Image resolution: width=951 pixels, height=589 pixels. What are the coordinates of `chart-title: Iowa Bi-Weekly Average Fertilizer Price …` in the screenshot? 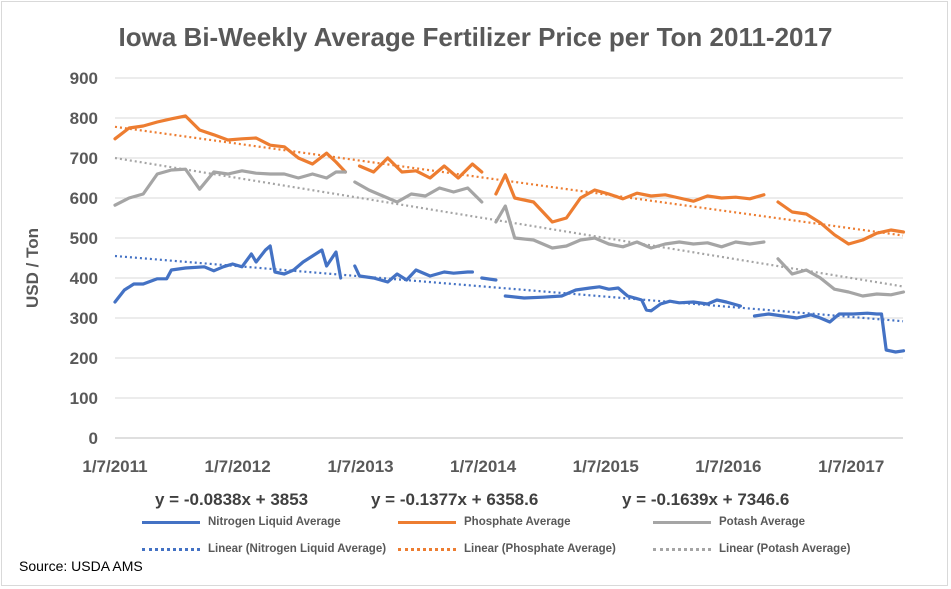 It's located at (475, 37).